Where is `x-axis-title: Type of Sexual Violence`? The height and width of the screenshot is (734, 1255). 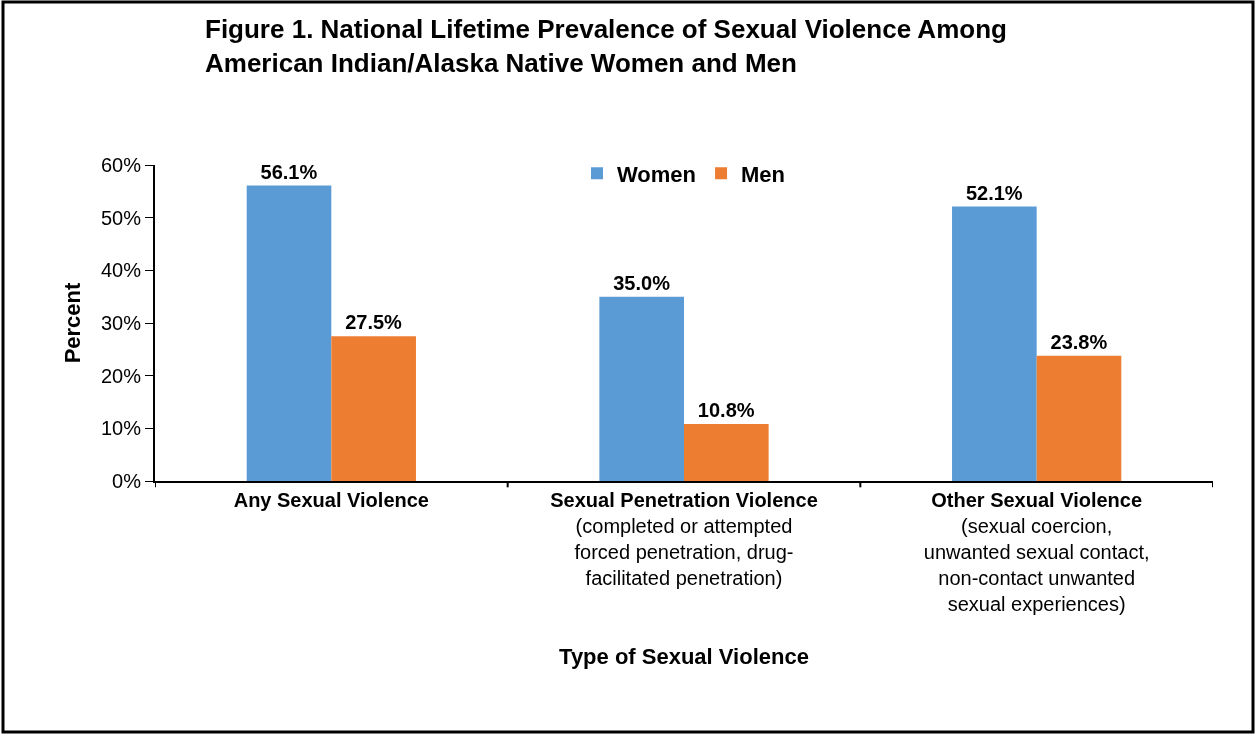
x-axis-title: Type of Sexual Violence is located at coordinates (684, 657).